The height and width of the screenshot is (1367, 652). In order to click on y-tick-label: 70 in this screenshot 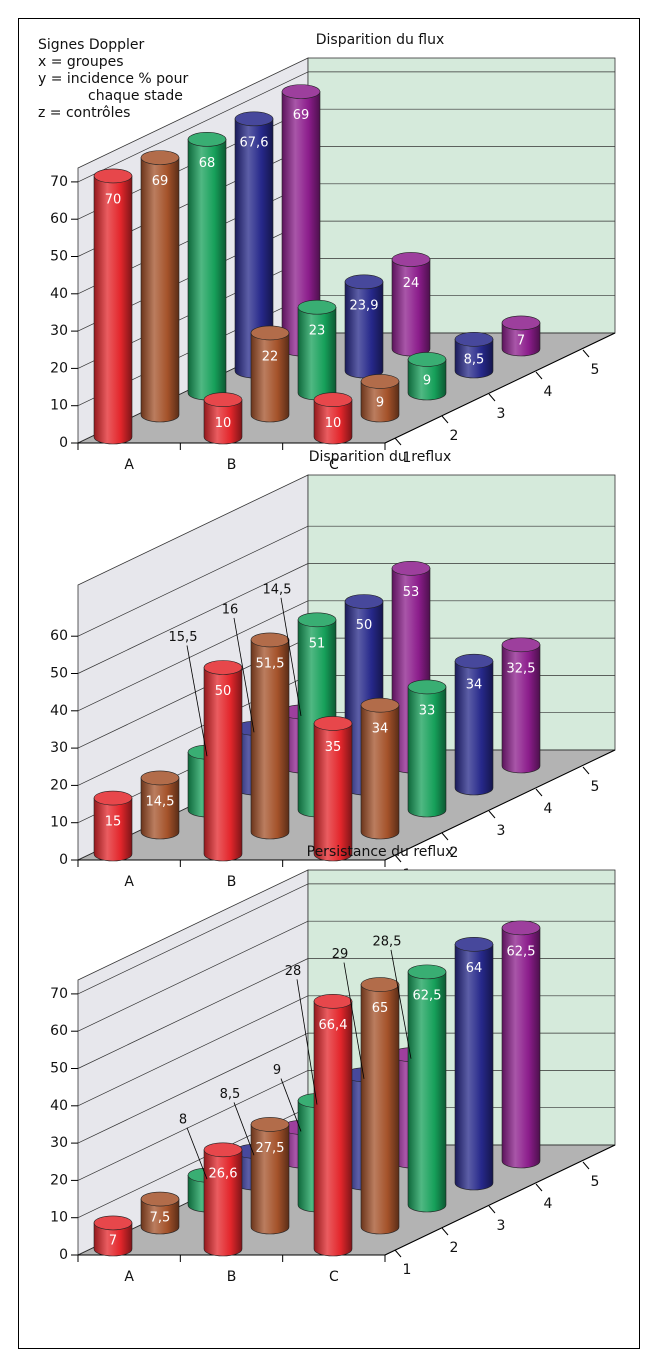, I will do `click(59, 182)`.